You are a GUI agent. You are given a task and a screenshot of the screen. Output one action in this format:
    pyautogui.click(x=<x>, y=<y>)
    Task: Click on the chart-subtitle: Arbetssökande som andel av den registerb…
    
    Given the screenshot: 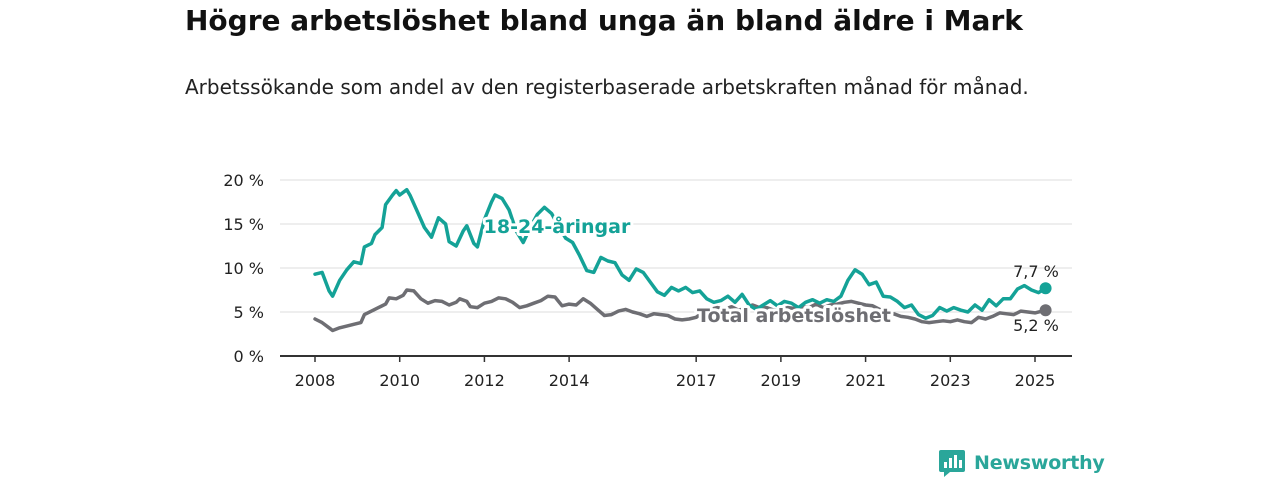 What is the action you would take?
    pyautogui.click(x=607, y=87)
    